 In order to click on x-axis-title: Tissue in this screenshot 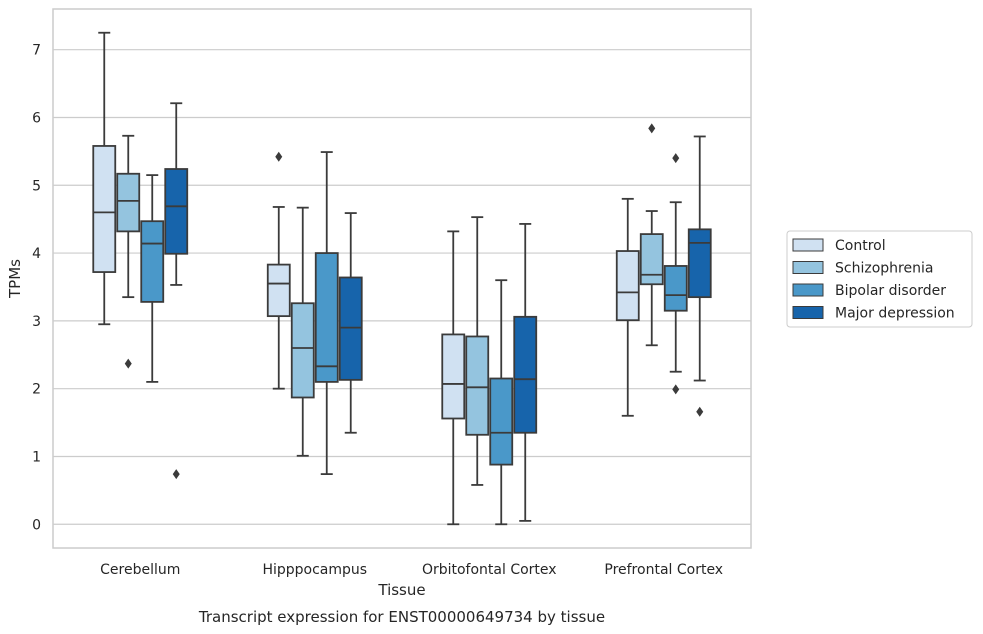, I will do `click(401, 590)`.